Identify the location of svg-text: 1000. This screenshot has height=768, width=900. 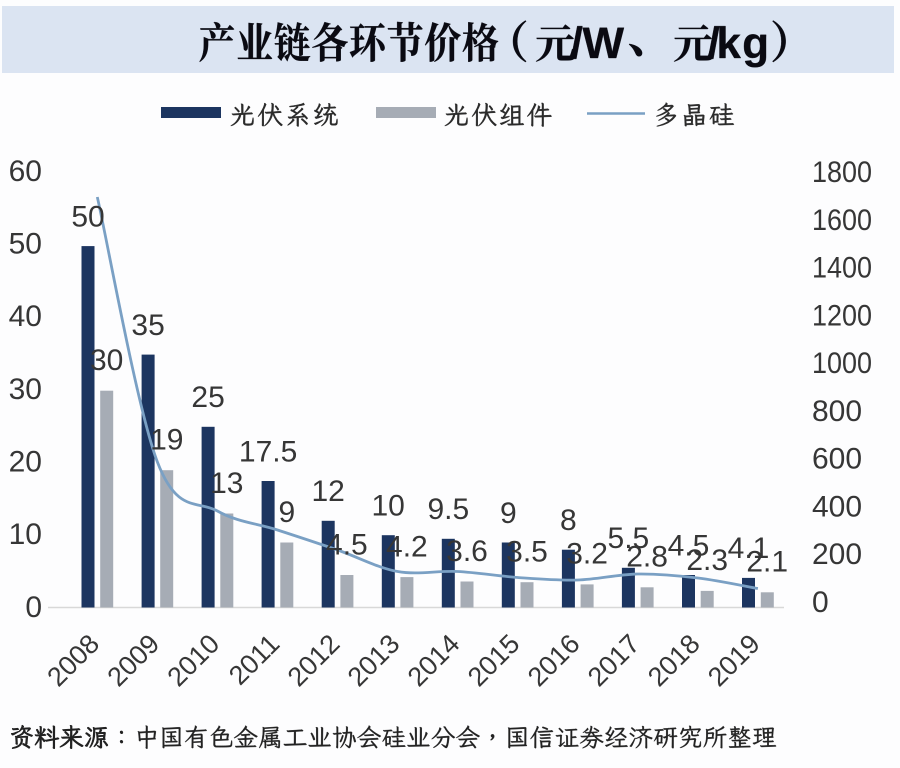
(842, 363).